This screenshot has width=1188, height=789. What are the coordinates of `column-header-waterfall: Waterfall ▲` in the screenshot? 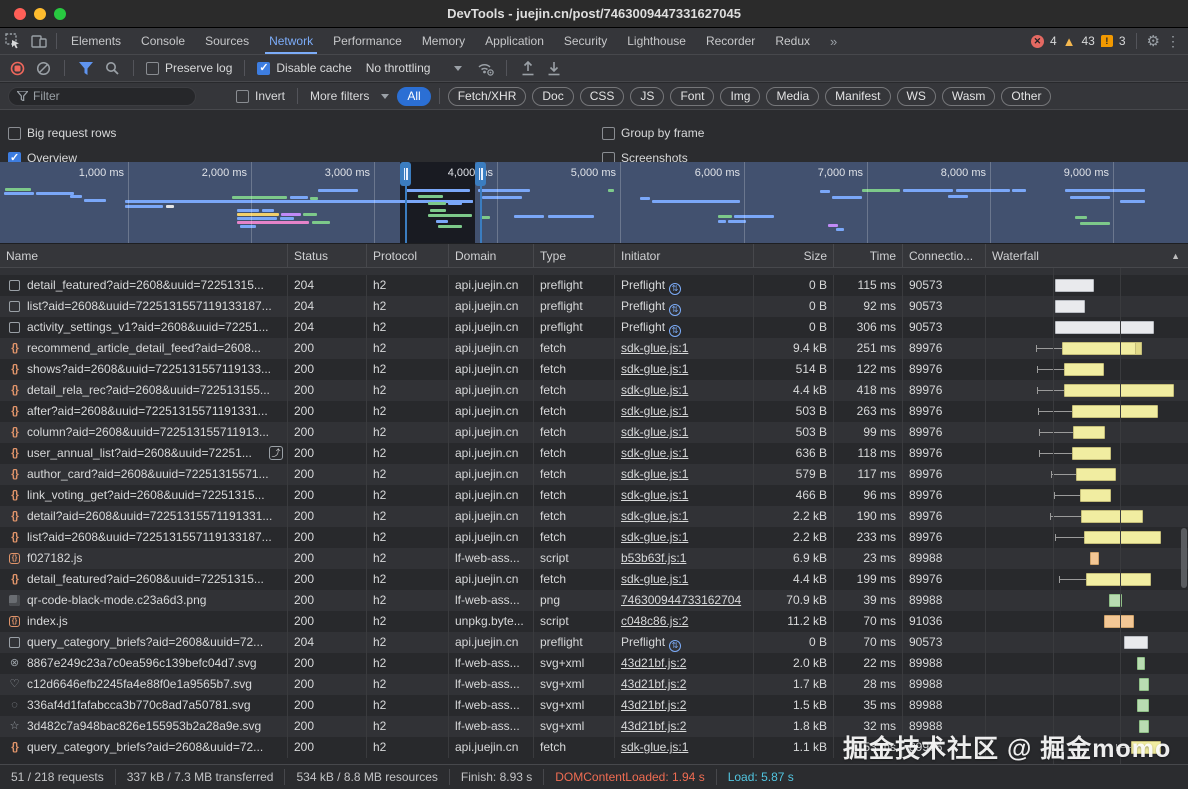 It's located at (1086, 256).